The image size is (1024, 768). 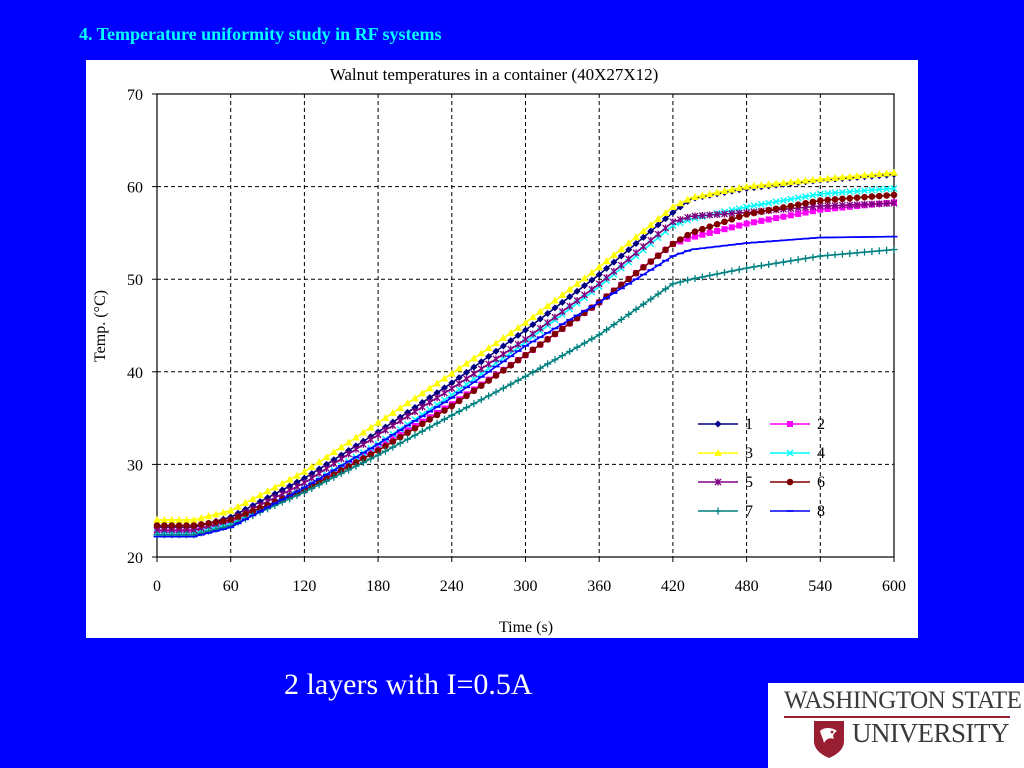 I want to click on x-axis-label: Time (s), so click(x=526, y=627).